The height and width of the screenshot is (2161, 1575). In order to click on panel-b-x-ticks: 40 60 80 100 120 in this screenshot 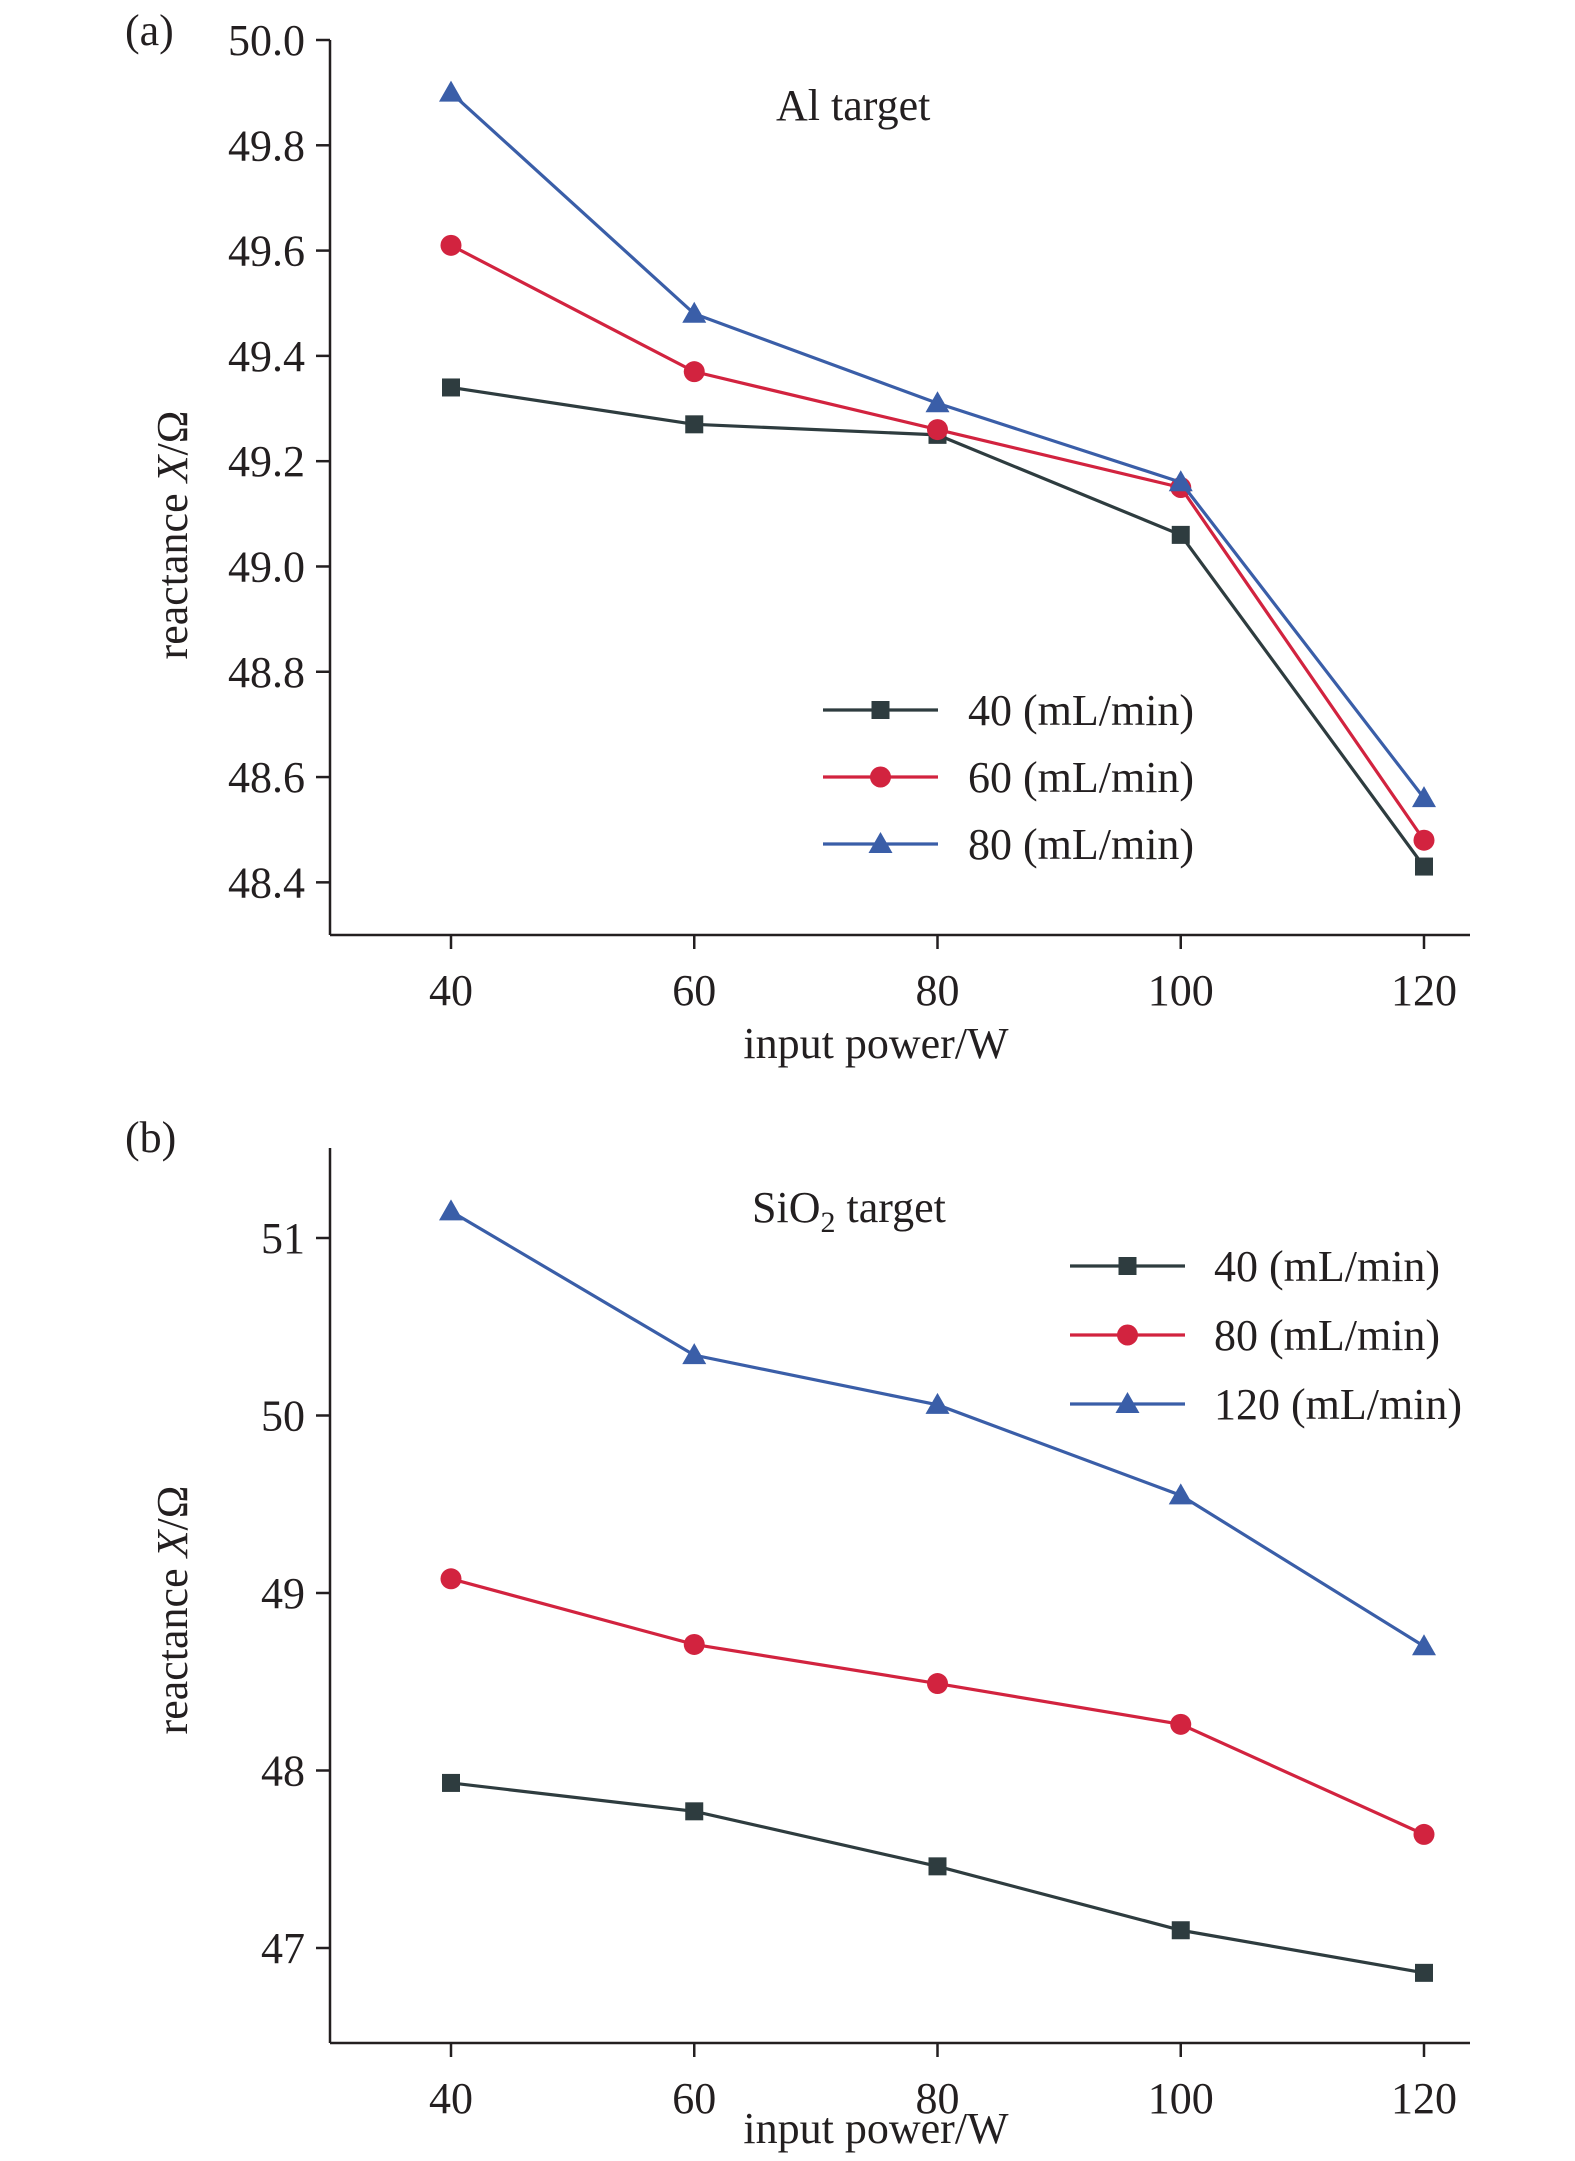, I will do `click(943, 2083)`.